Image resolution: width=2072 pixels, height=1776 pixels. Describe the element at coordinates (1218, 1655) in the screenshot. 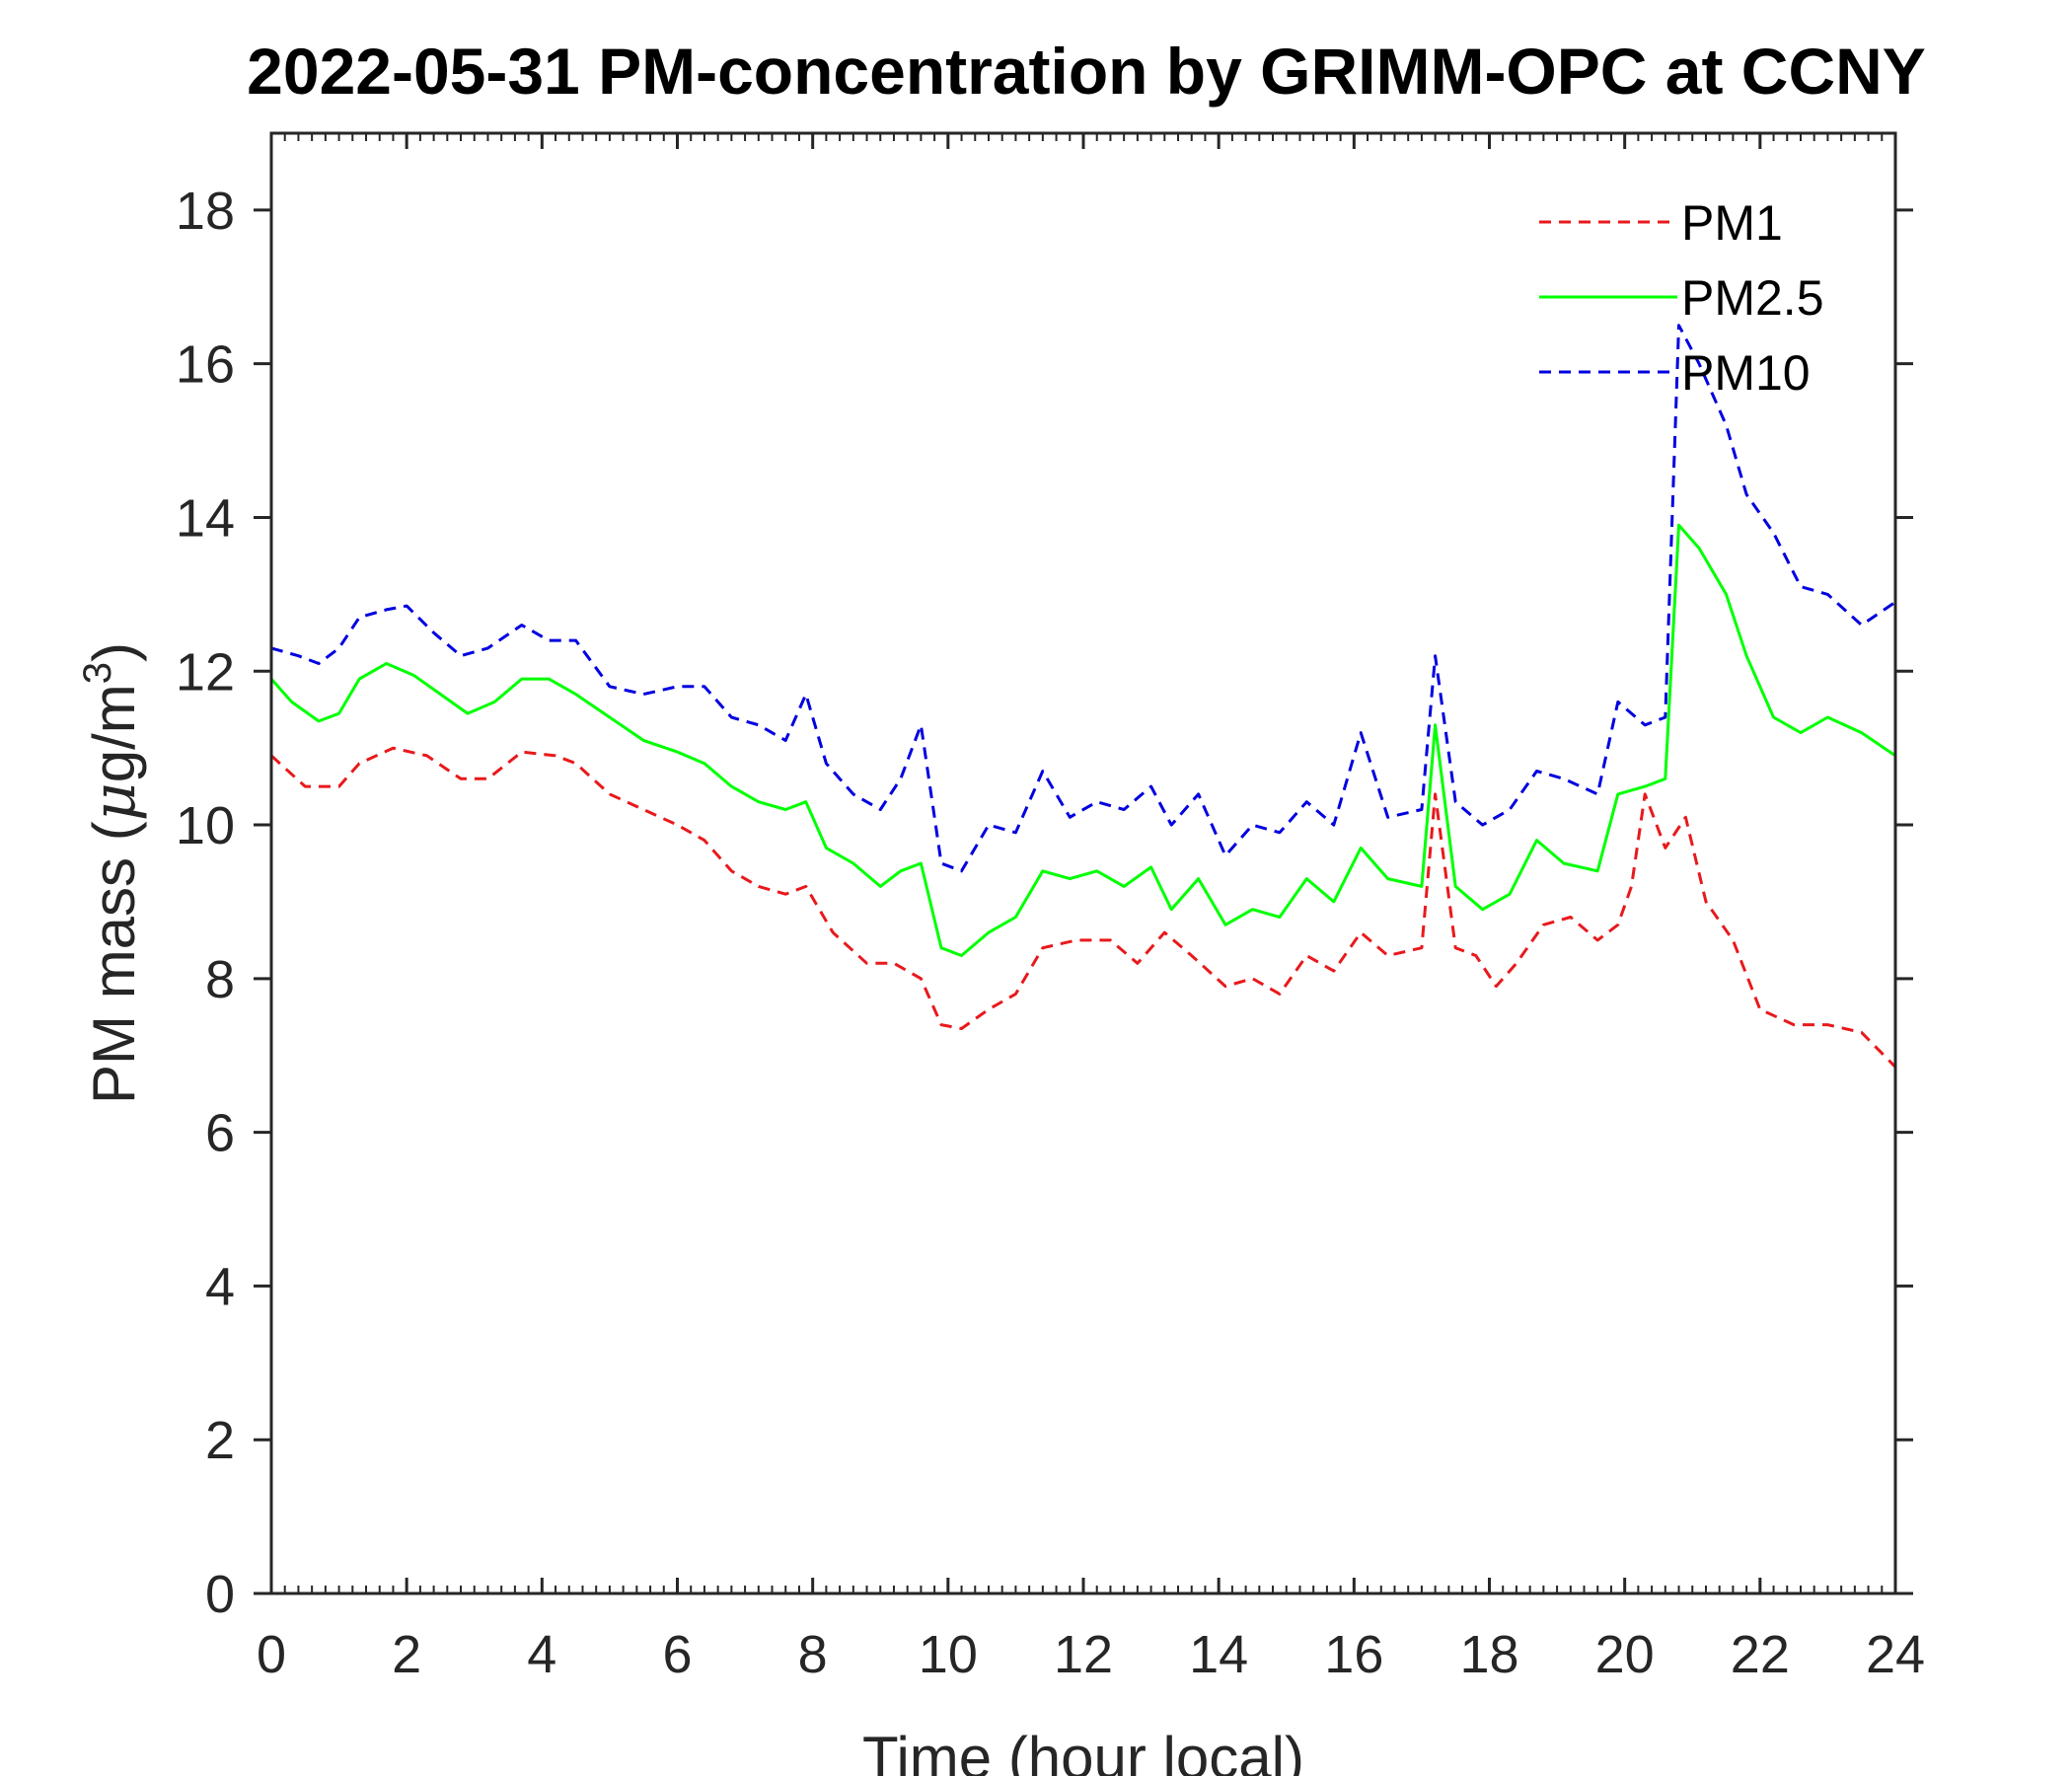

I see `x-tick-label: 14` at that location.